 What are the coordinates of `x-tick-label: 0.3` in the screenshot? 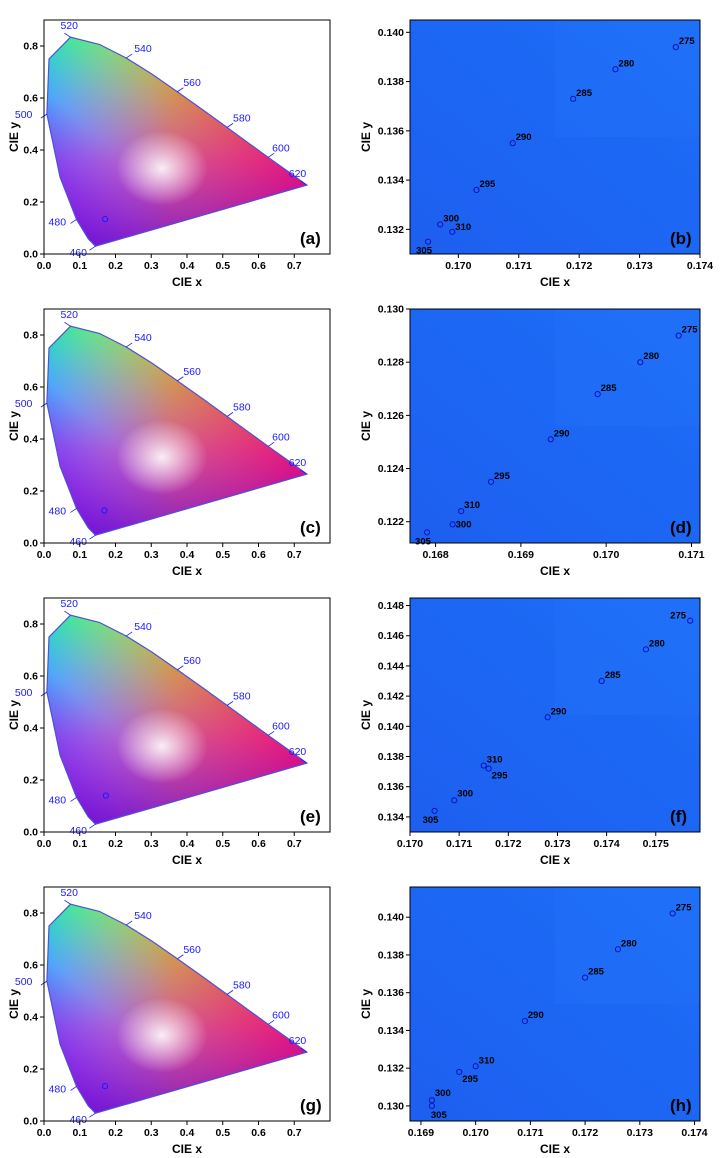 It's located at (151, 555).